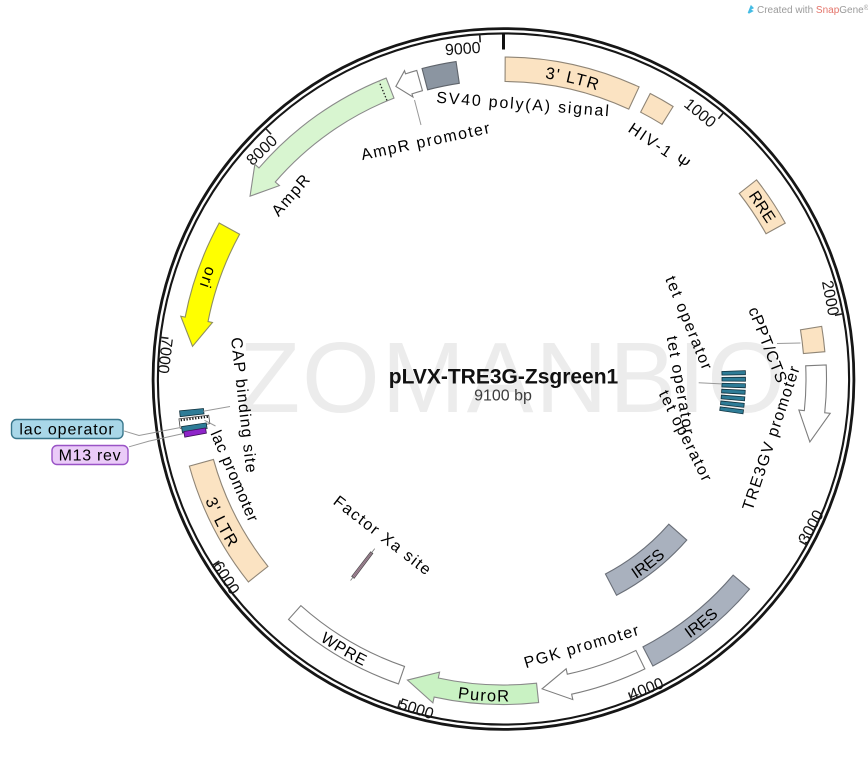 This screenshot has height=760, width=868. I want to click on svg-text: ZOMANBIO, so click(513, 378).